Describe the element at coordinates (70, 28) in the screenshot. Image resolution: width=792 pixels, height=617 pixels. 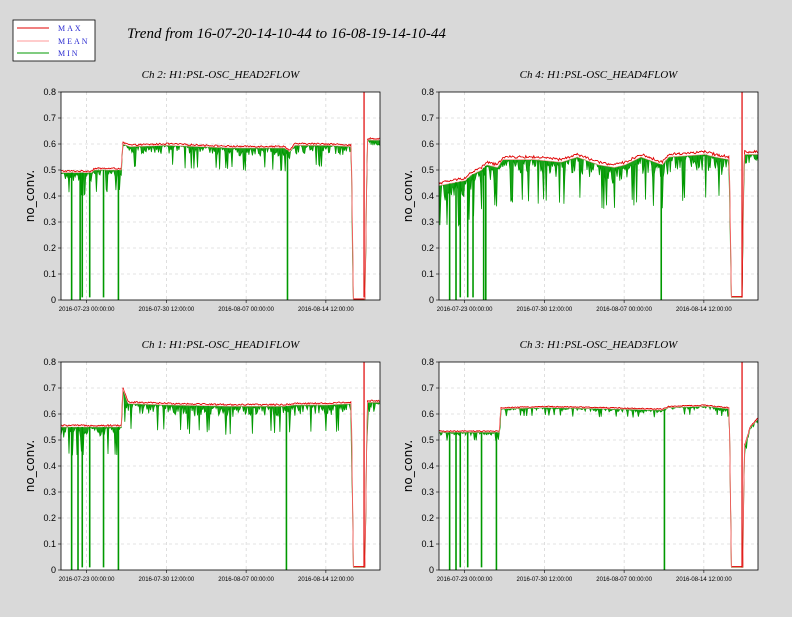
I see `legend-label-max: MAX` at that location.